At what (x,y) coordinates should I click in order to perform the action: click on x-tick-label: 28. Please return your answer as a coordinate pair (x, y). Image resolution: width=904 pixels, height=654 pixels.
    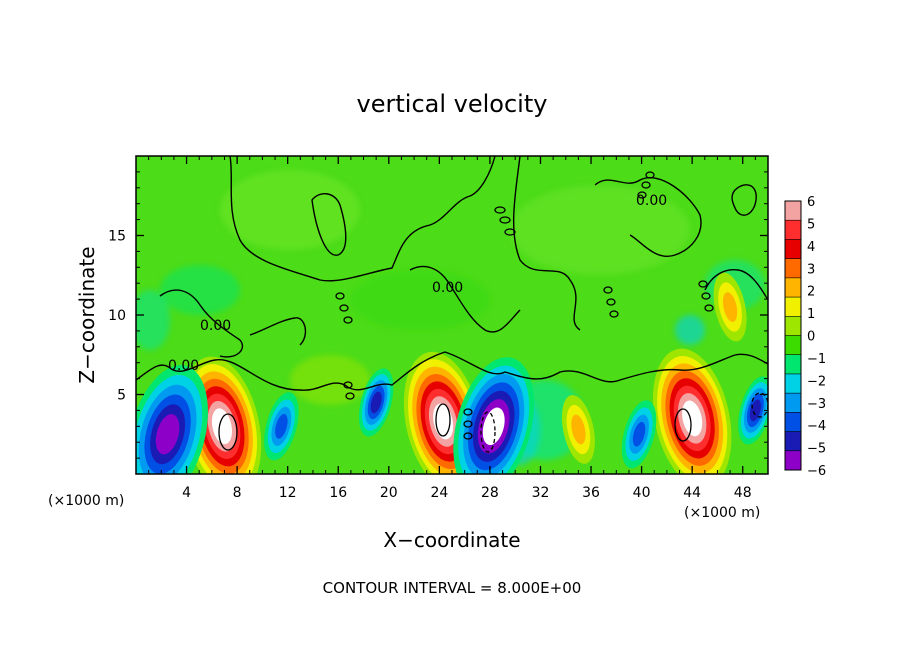
    Looking at the image, I should click on (490, 493).